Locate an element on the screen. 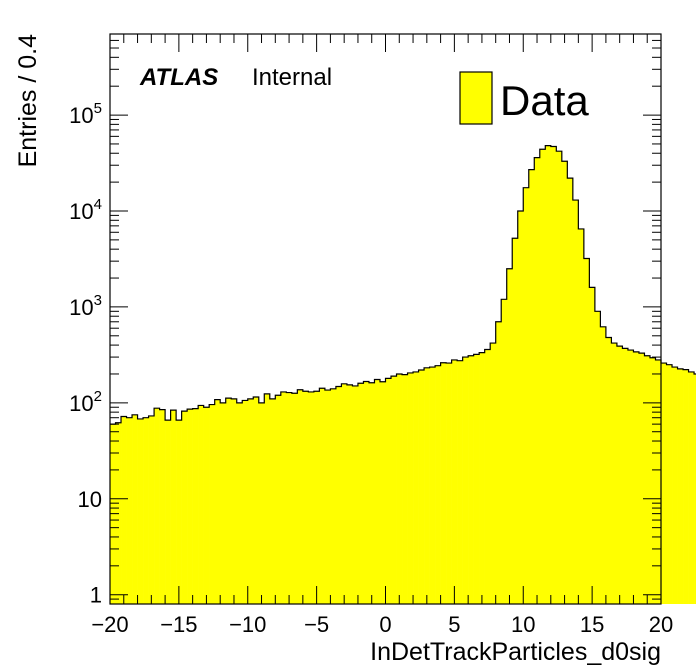  x-tick-label: 5 is located at coordinates (454, 624).